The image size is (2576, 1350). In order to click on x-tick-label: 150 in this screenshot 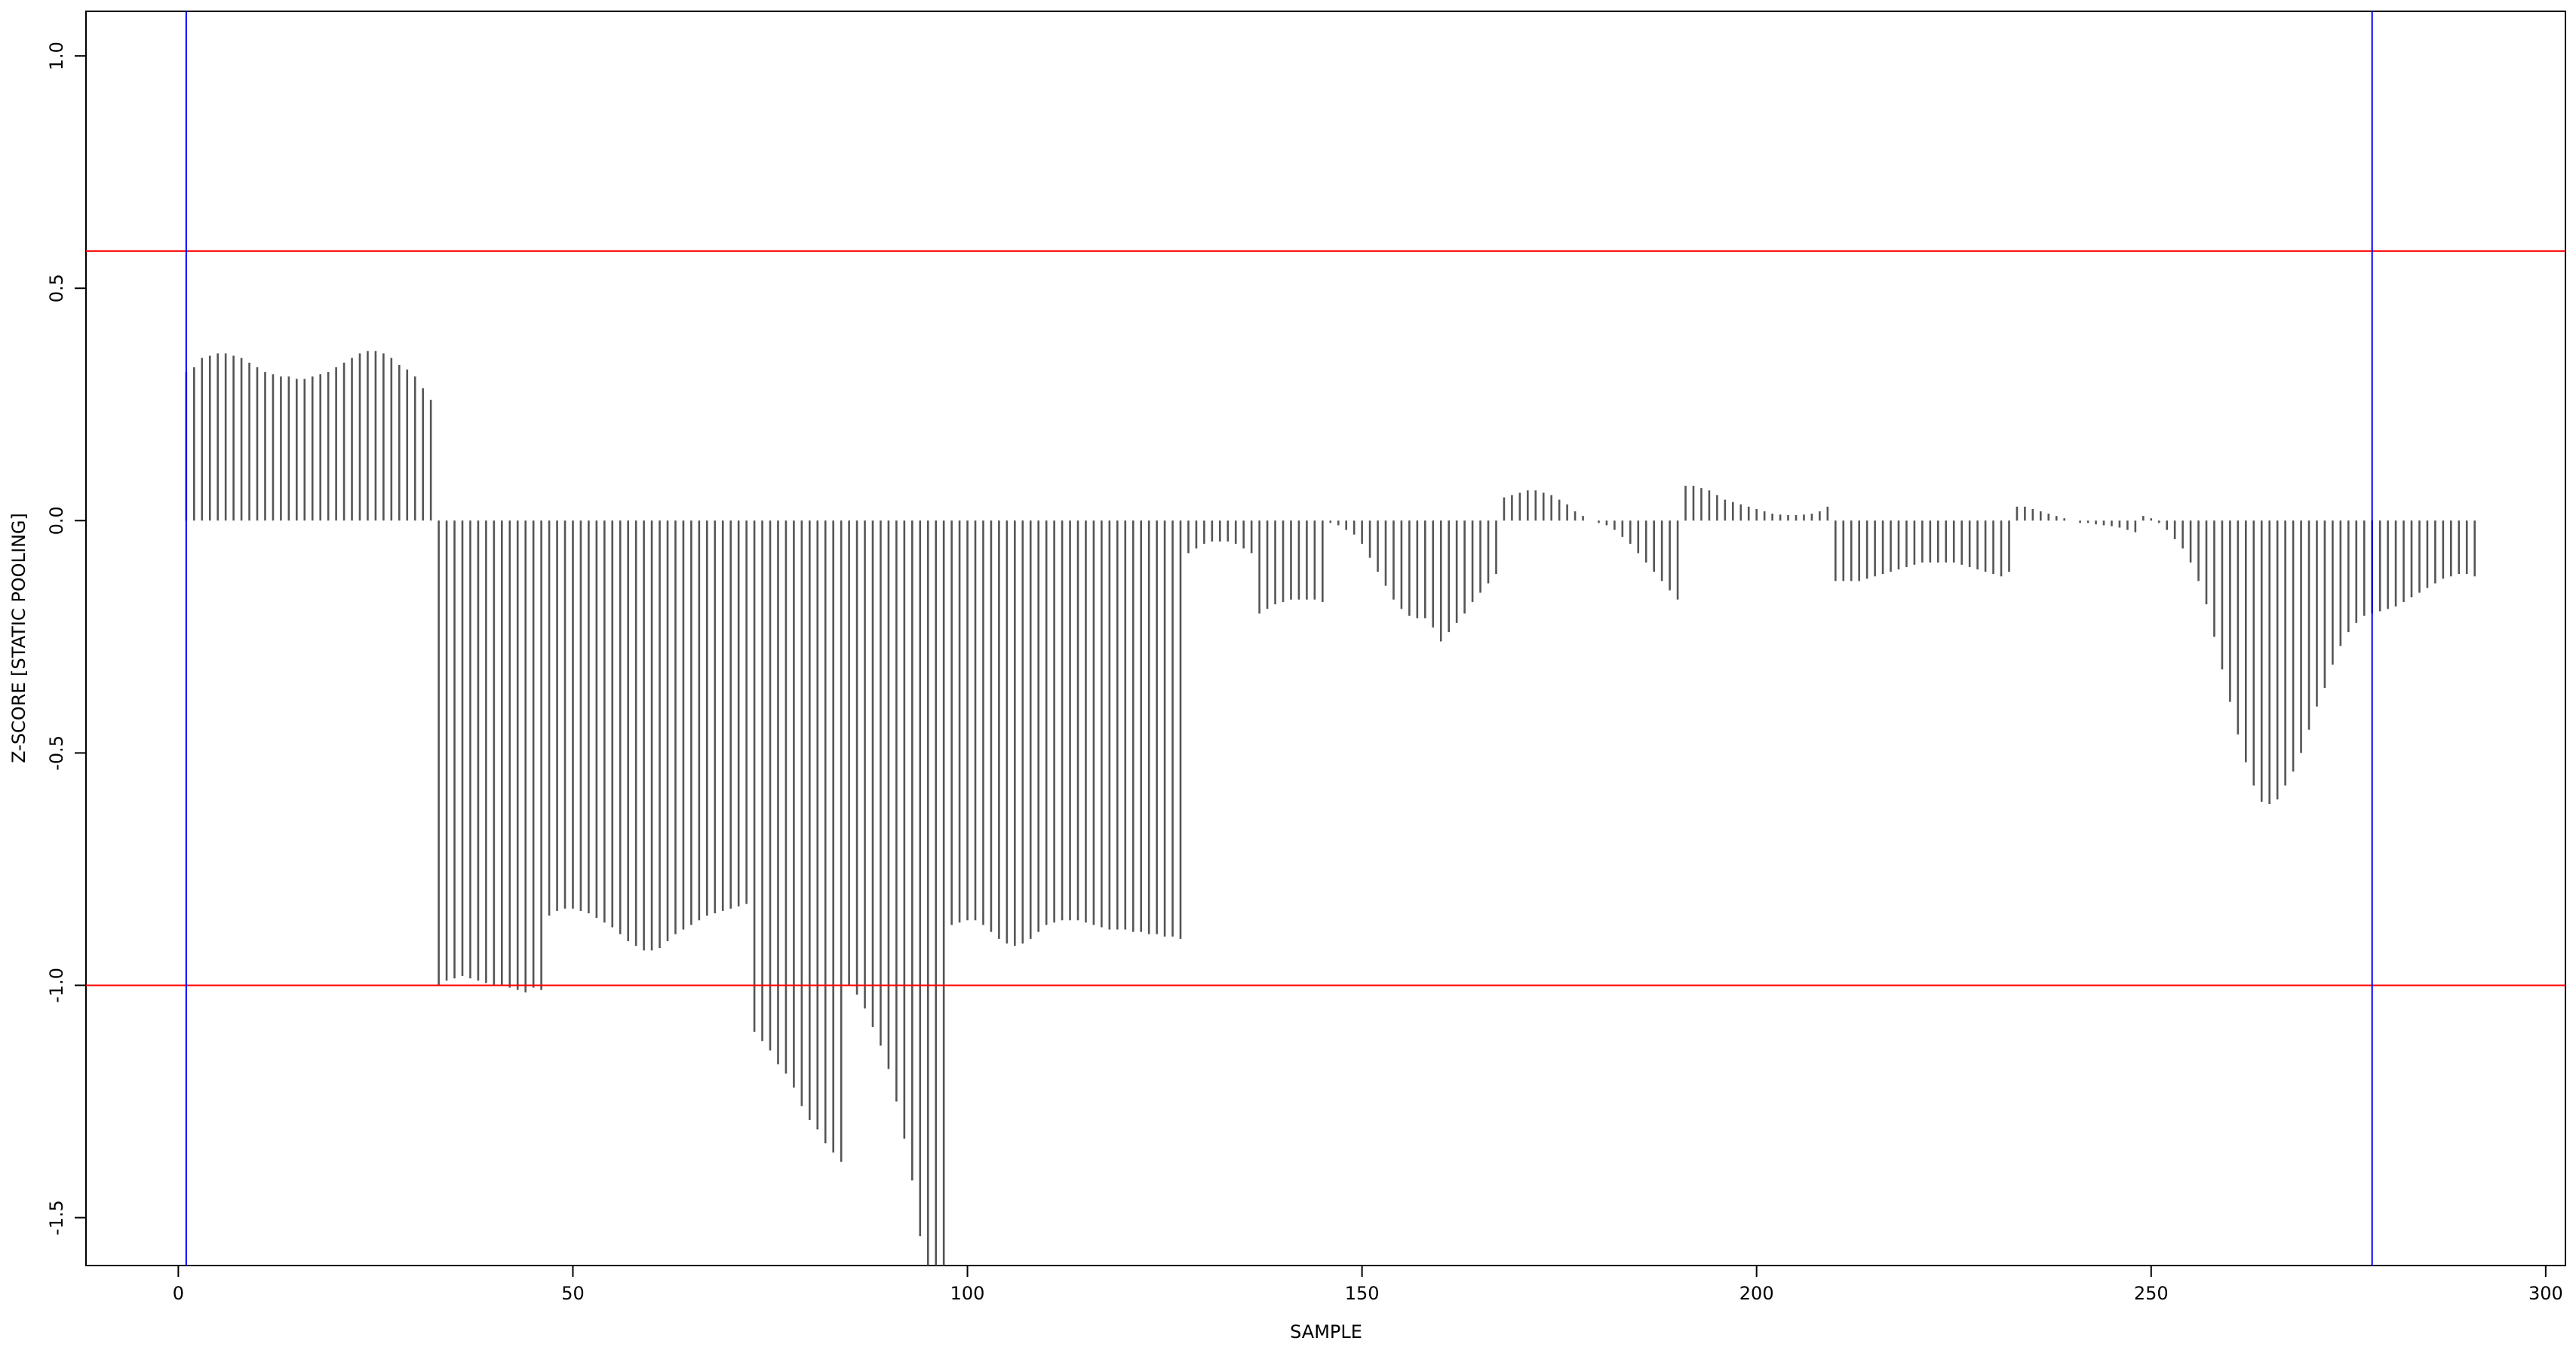, I will do `click(1362, 1294)`.